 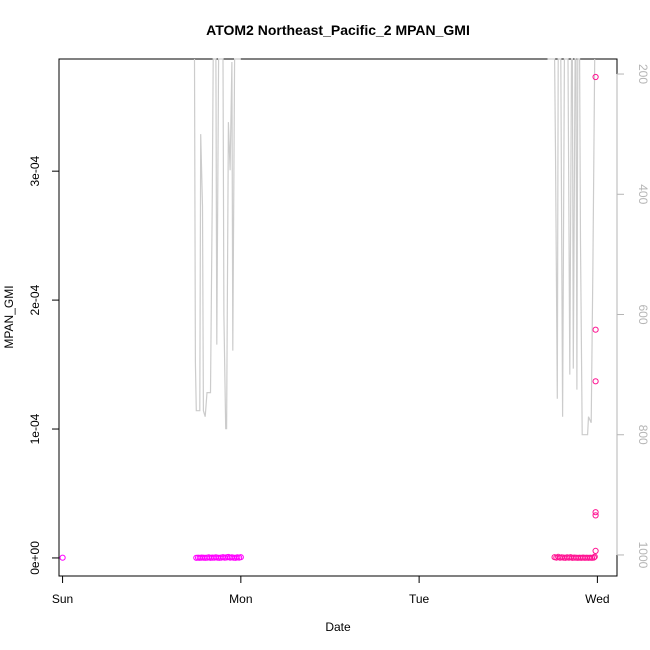 I want to click on y-tick-label: 1e-04, so click(x=35, y=428).